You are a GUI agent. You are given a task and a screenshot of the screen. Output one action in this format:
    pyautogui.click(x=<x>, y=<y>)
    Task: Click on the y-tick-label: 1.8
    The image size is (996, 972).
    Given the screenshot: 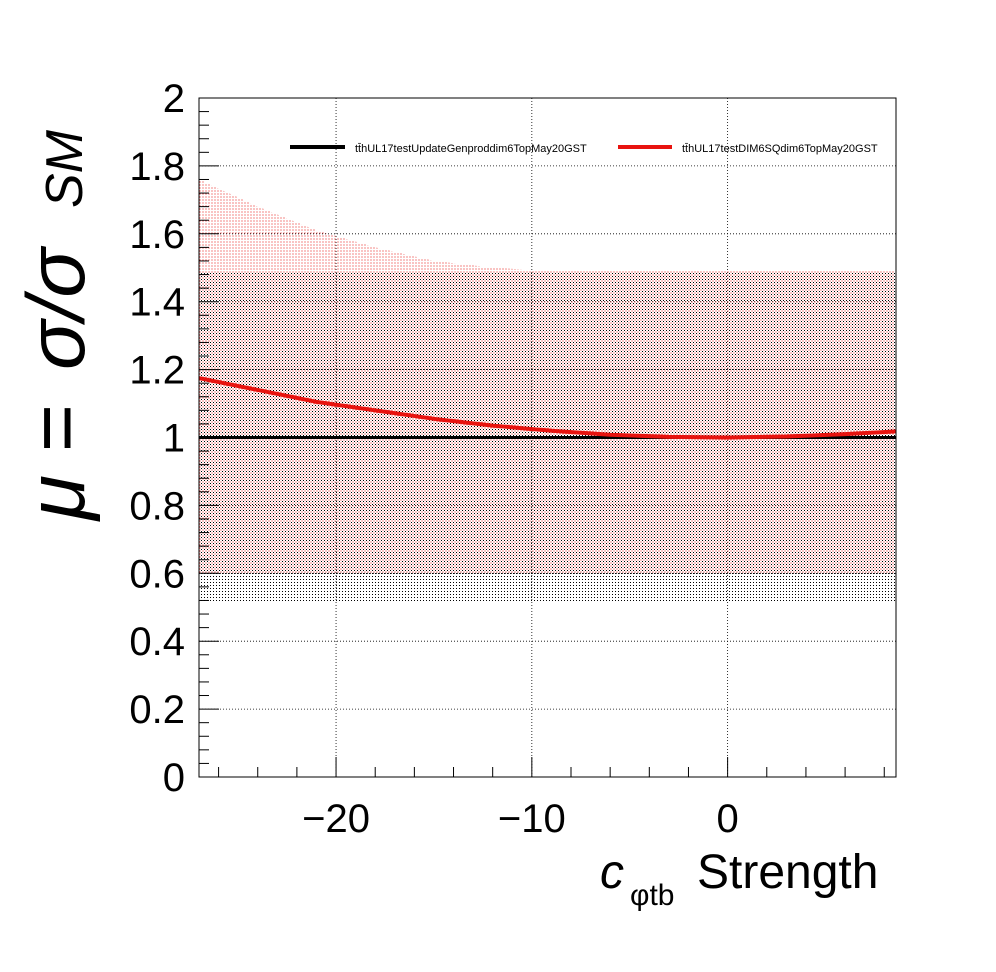 What is the action you would take?
    pyautogui.click(x=157, y=167)
    